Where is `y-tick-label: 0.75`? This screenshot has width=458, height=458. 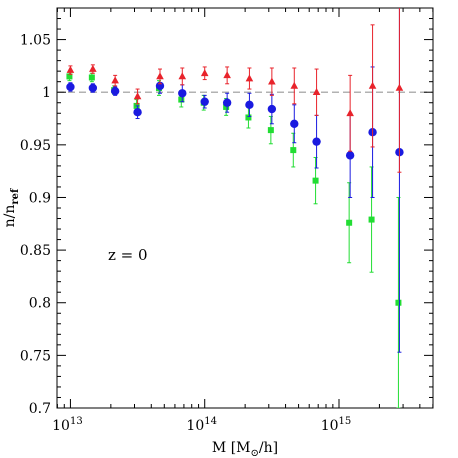
y-tick-label: 0.75 is located at coordinates (35, 356).